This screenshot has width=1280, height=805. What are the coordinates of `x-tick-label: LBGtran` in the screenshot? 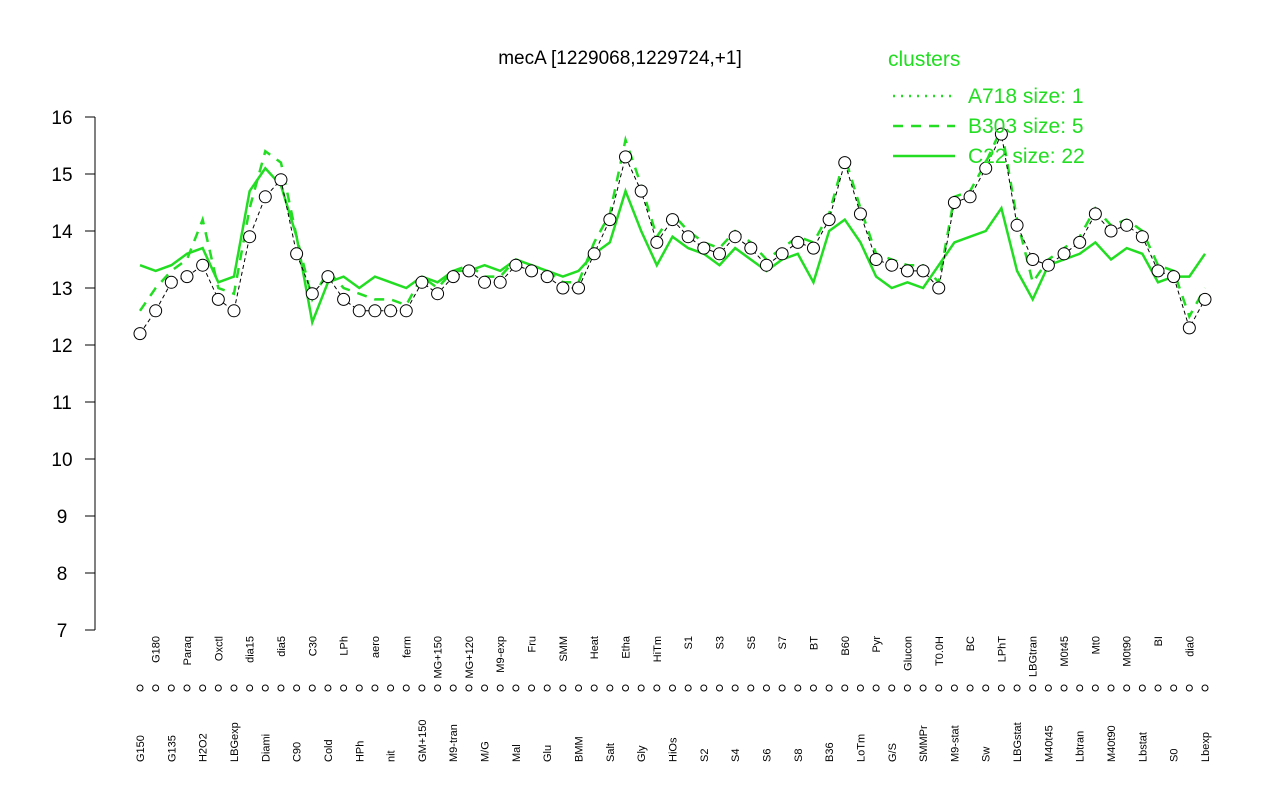 It's located at (1034, 656).